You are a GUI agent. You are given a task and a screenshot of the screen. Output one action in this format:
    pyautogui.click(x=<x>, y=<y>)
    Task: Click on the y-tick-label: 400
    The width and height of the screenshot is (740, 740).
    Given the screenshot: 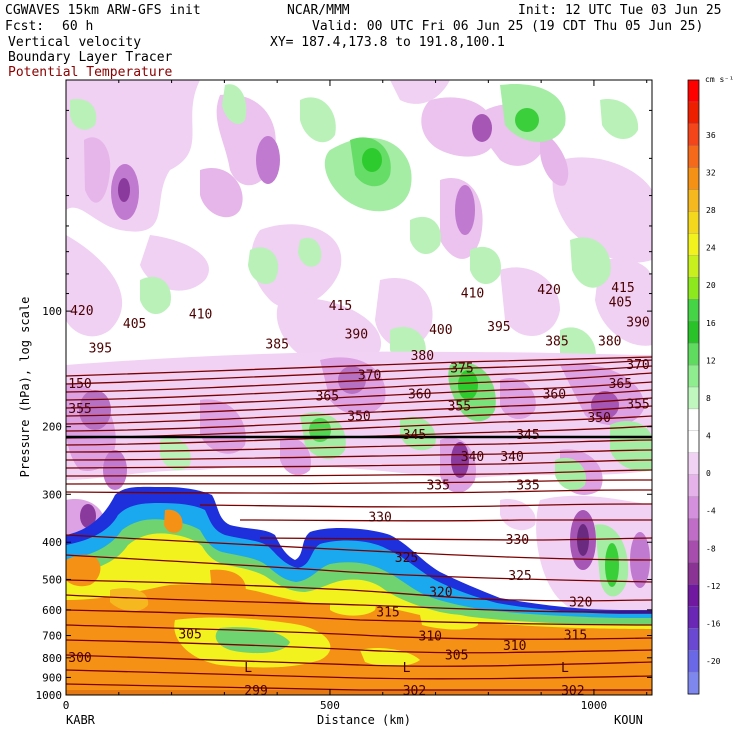 What is the action you would take?
    pyautogui.click(x=52, y=542)
    